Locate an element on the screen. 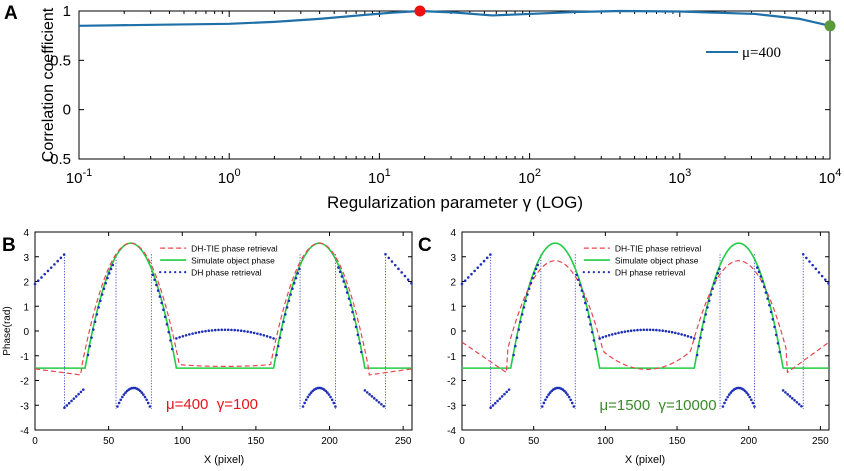 This screenshot has width=844, height=471. panel-b-legend-label: Simulate object phase is located at coordinates (233, 261).